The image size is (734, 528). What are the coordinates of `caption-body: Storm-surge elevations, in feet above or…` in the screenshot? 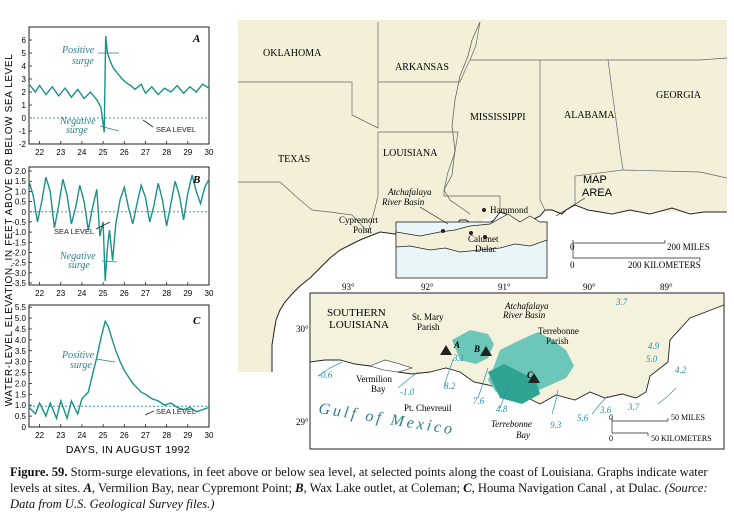 It's located at (359, 480).